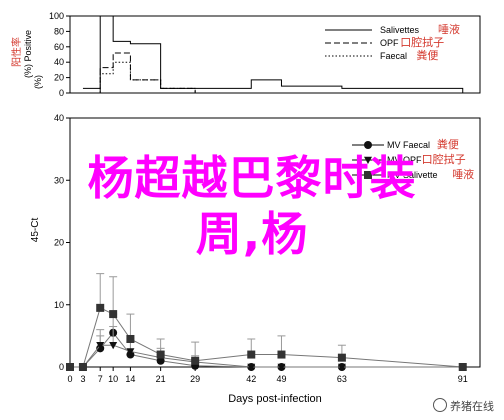 The height and width of the screenshot is (420, 504). Describe the element at coordinates (393, 56) in the screenshot. I see `legend-label: Faecal` at that location.